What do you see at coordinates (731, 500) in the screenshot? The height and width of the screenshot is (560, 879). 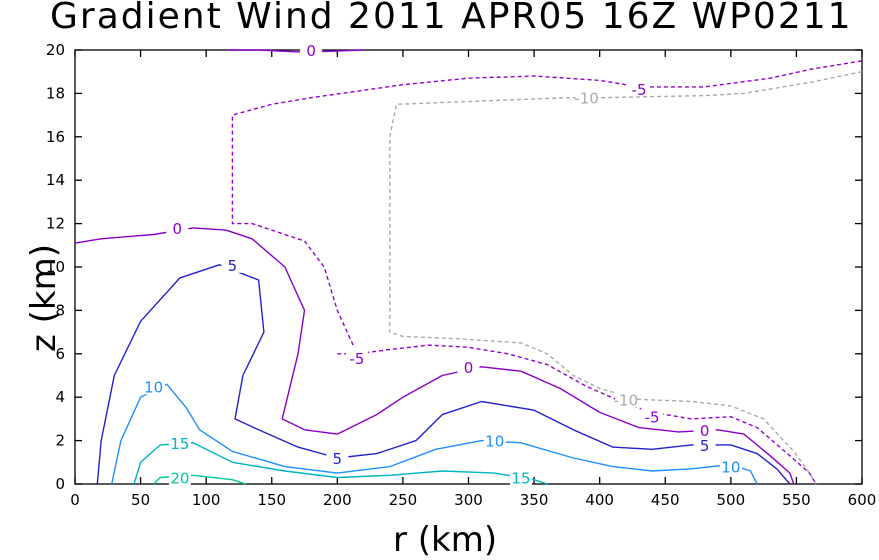 I see `x-tick-label: 500` at bounding box center [731, 500].